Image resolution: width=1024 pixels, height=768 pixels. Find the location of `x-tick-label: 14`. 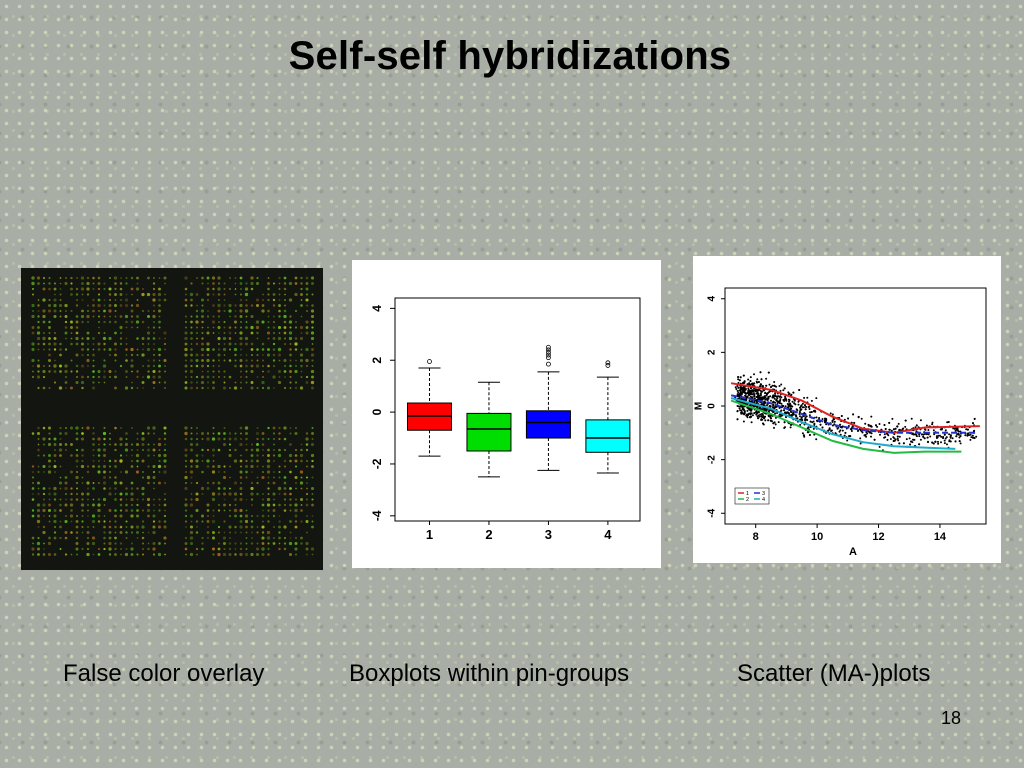

x-tick-label: 14 is located at coordinates (940, 537).